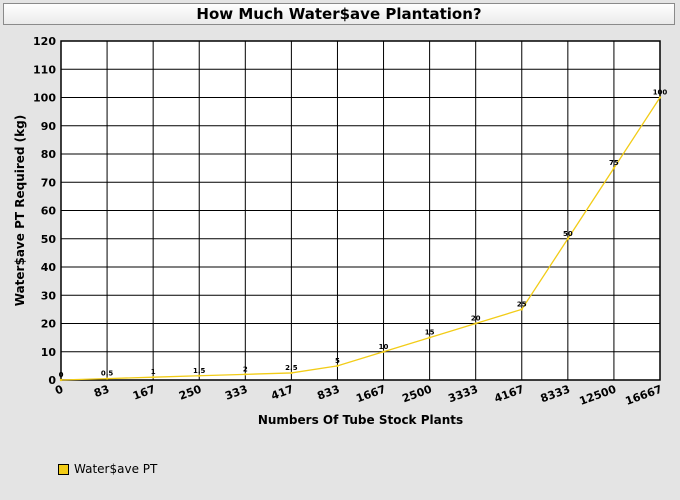  What do you see at coordinates (144, 393) in the screenshot?
I see `x-tick-label: 167` at bounding box center [144, 393].